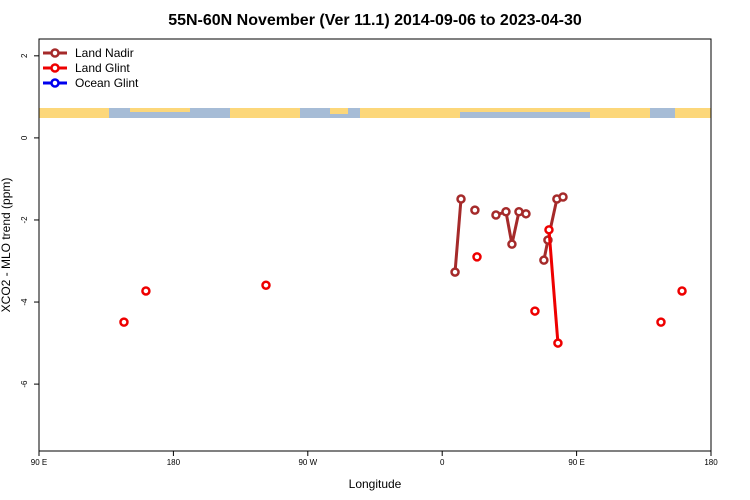 Image resolution: width=750 pixels, height=500 pixels. I want to click on y-tick-label: 0, so click(24, 137).